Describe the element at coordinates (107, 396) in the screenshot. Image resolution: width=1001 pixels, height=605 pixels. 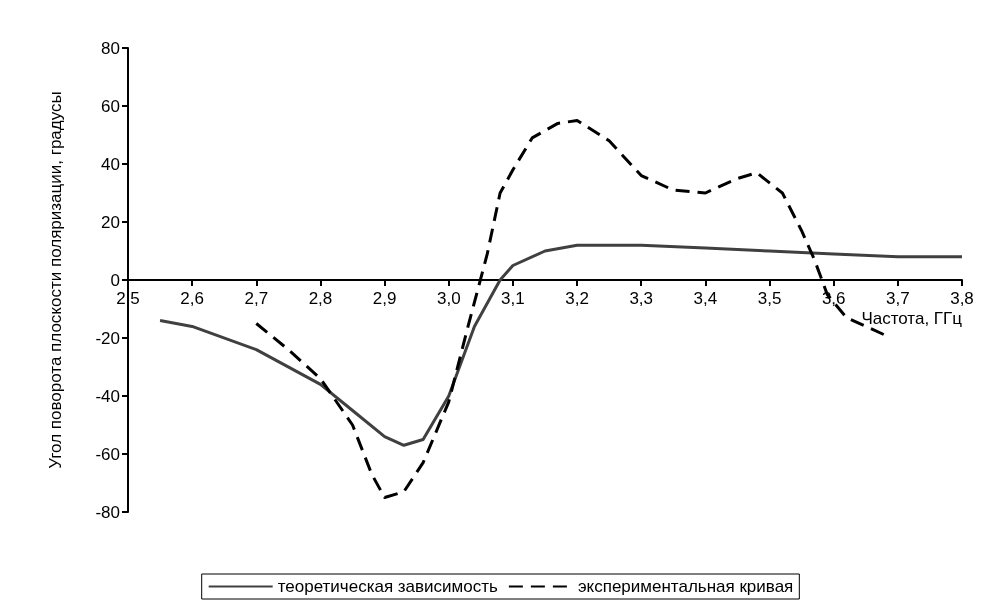
I see `y-tick-label: -40` at that location.